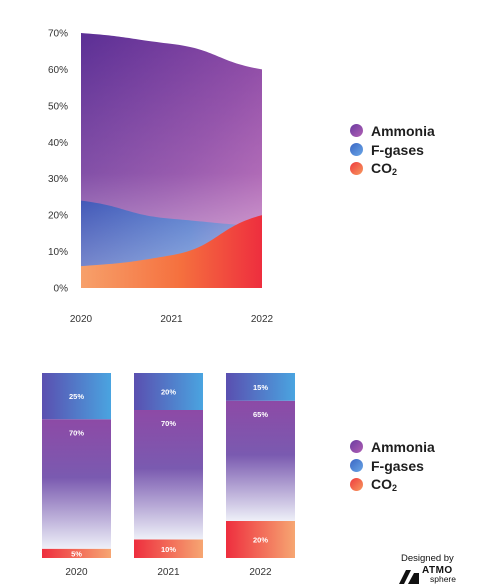 This screenshot has width=479, height=588. I want to click on legend-item-ammonia: Ammonia, so click(392, 130).